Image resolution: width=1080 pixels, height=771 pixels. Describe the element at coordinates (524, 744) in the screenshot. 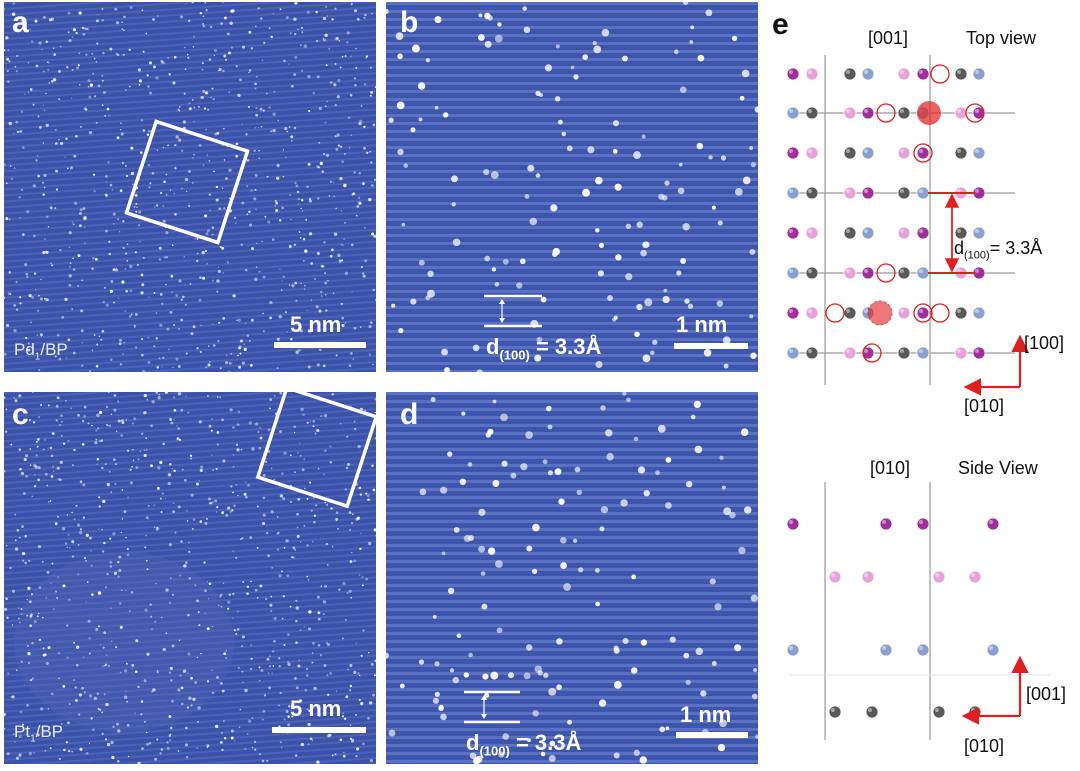

I see `d-spacing-label-d: d(100) = 3.3Å` at that location.